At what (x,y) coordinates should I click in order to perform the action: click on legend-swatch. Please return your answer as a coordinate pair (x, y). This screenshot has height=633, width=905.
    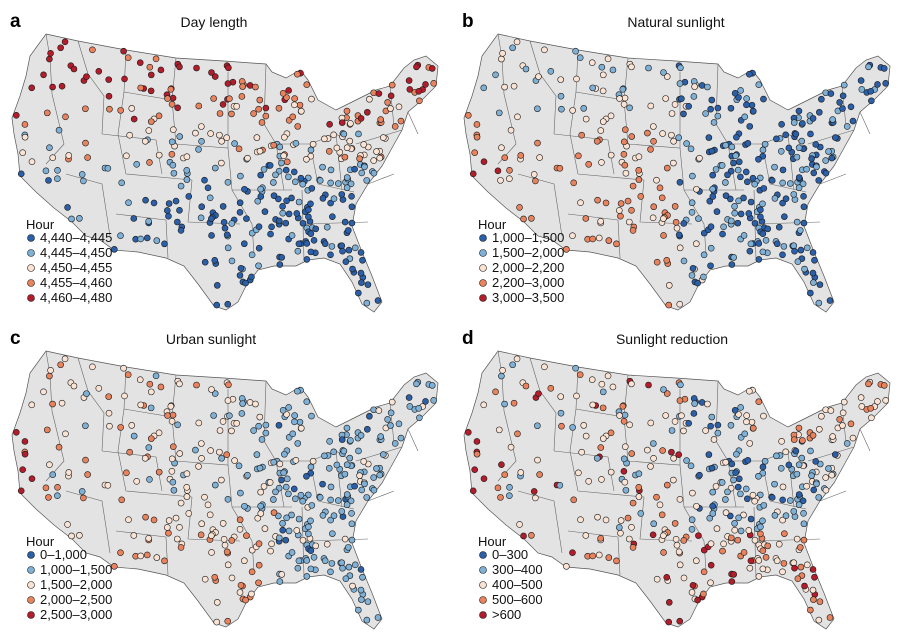
    Looking at the image, I should click on (31, 238).